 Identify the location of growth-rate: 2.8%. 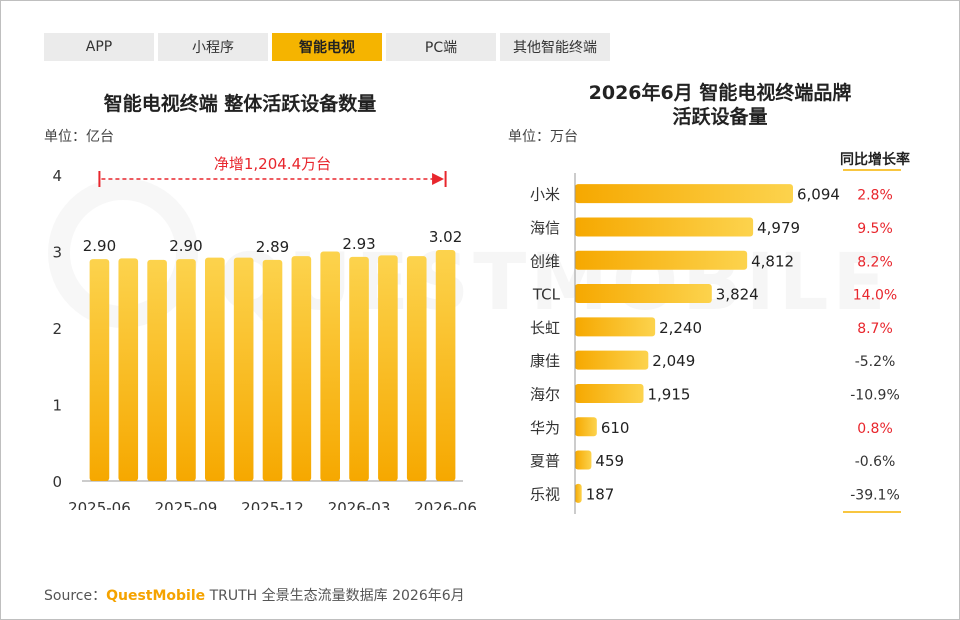
(875, 196).